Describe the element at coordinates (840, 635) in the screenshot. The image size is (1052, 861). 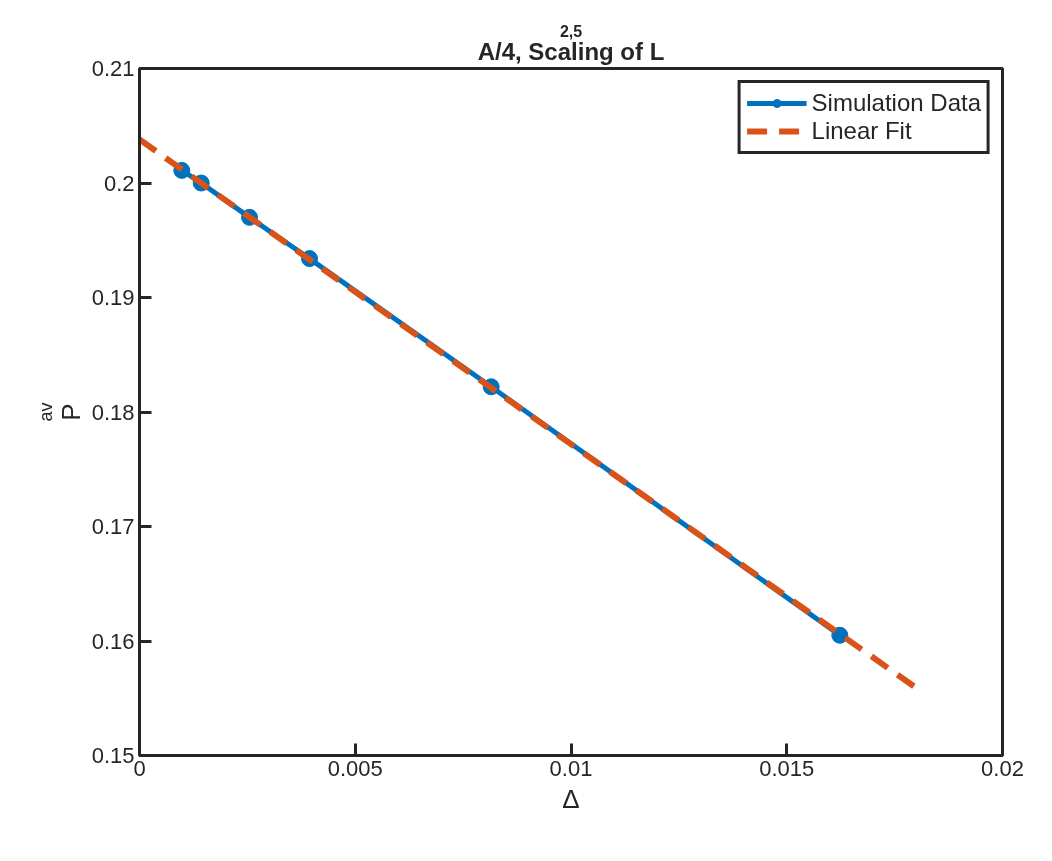
I see `point` at that location.